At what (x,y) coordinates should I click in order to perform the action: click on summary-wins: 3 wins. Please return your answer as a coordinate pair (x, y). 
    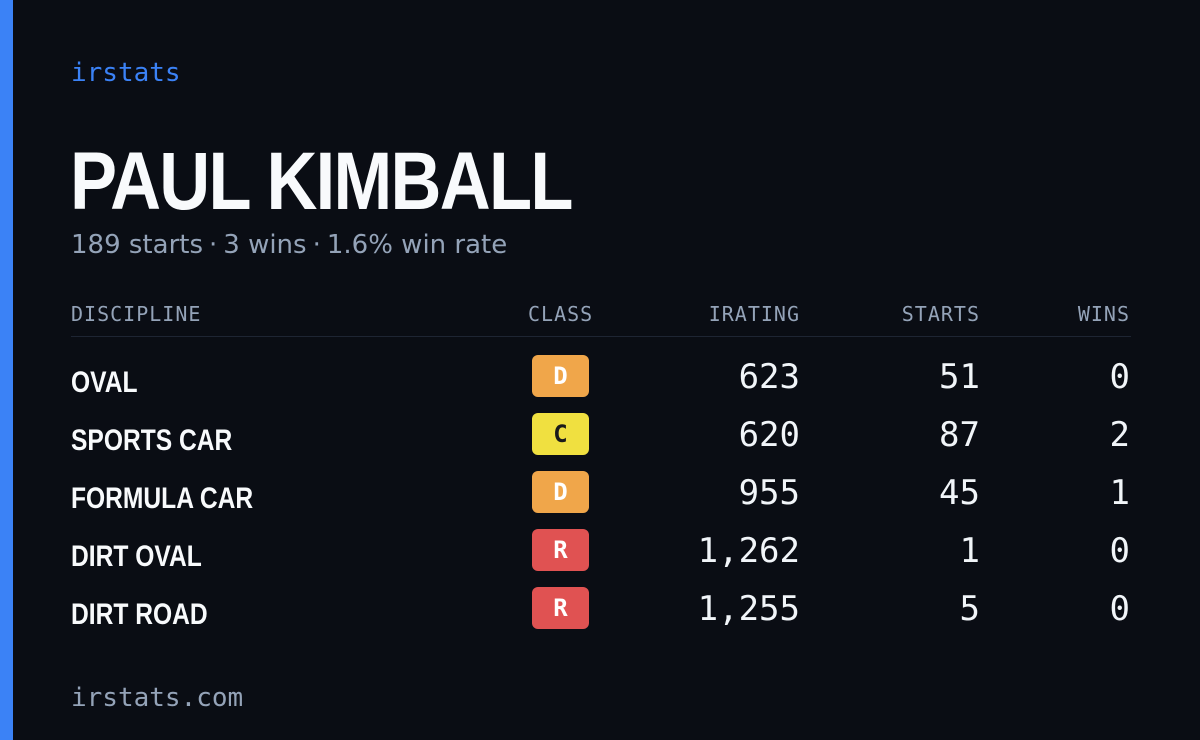
    Looking at the image, I should click on (265, 245).